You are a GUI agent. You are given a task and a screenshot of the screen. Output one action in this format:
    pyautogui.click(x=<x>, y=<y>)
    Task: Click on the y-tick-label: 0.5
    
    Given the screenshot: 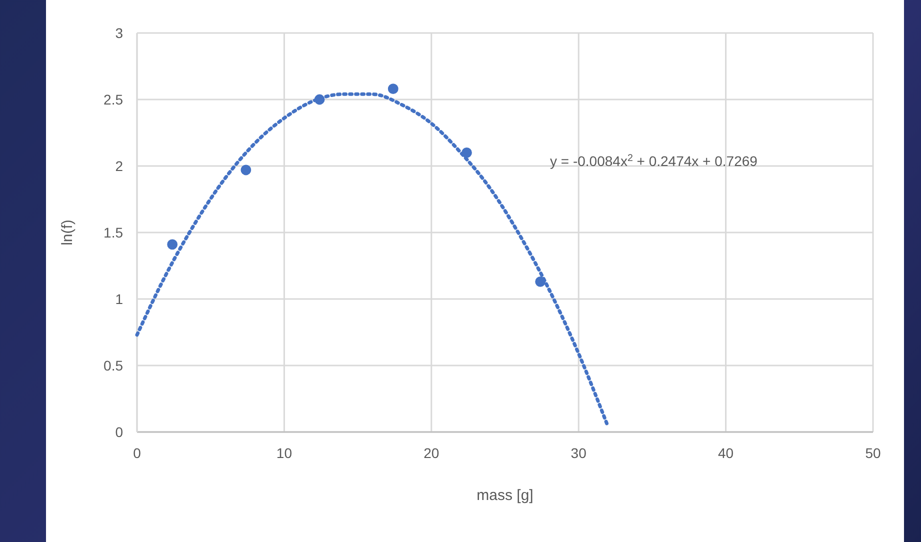 What is the action you would take?
    pyautogui.click(x=114, y=365)
    